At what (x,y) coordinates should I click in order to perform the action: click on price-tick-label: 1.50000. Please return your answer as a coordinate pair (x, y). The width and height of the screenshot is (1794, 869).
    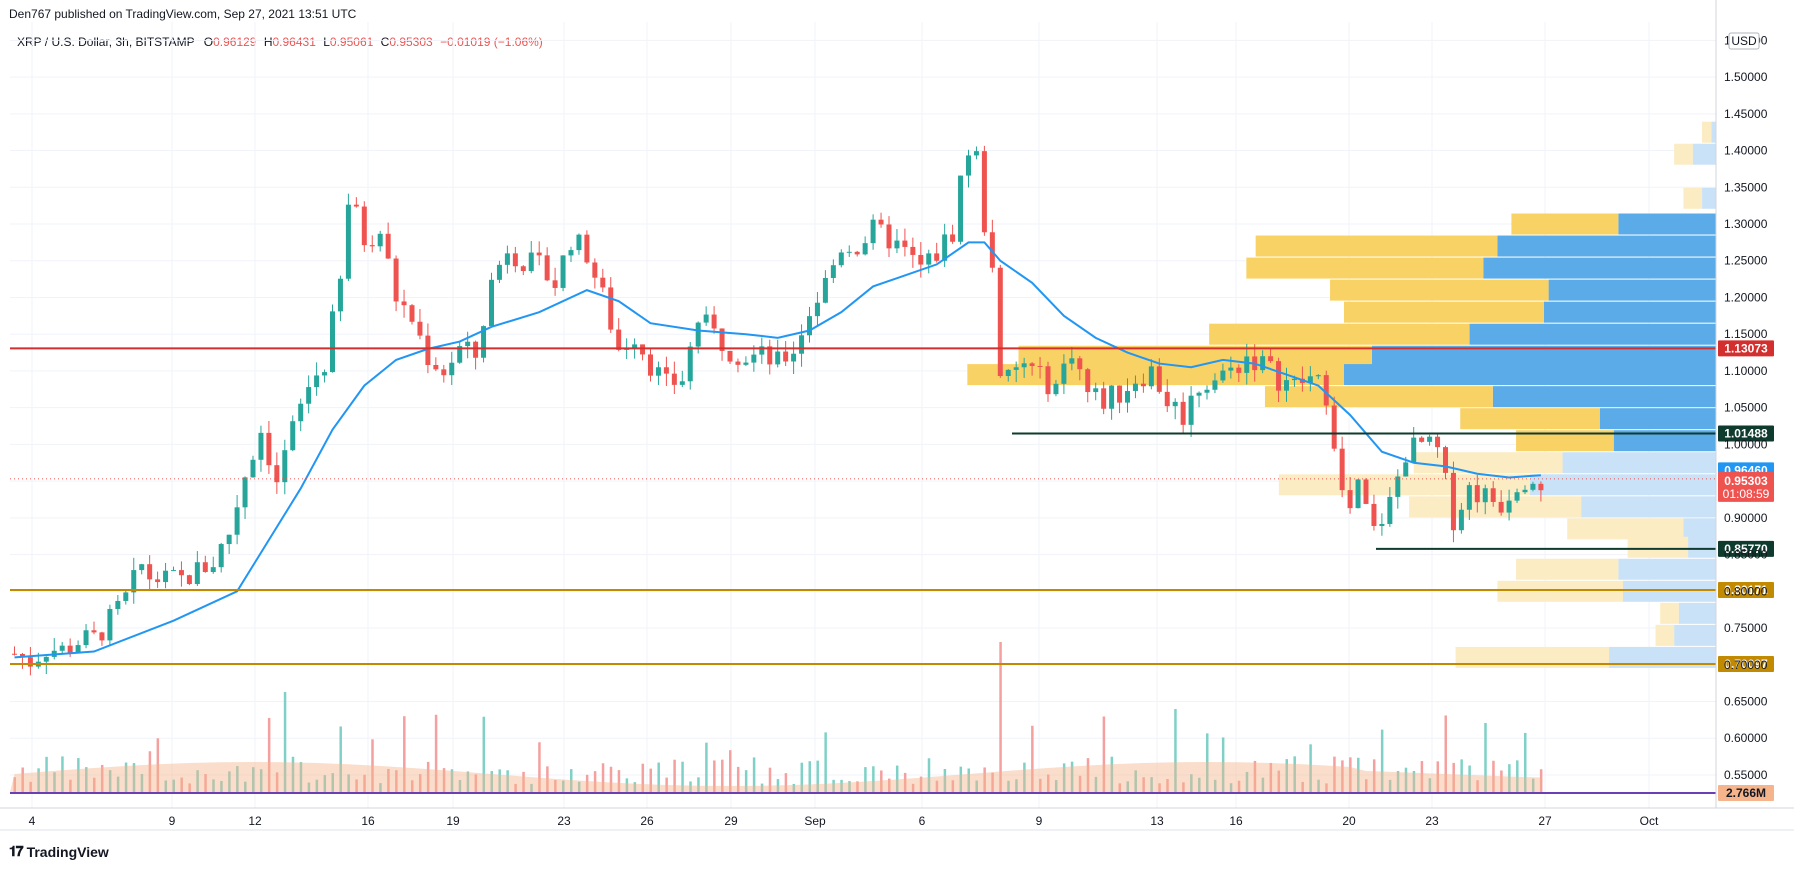
    Looking at the image, I should click on (1746, 77).